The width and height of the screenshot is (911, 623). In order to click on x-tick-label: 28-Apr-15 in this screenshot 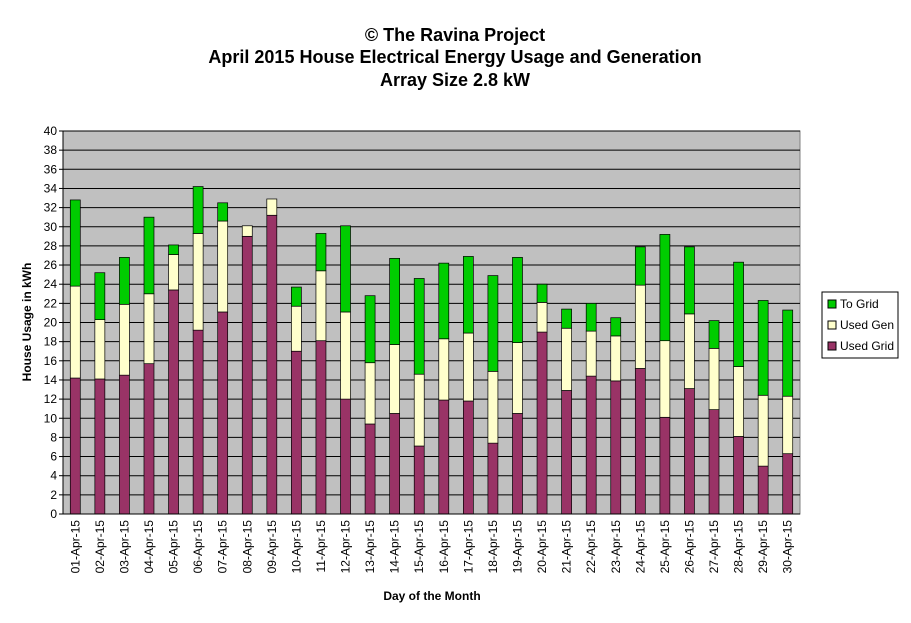, I will do `click(739, 547)`.